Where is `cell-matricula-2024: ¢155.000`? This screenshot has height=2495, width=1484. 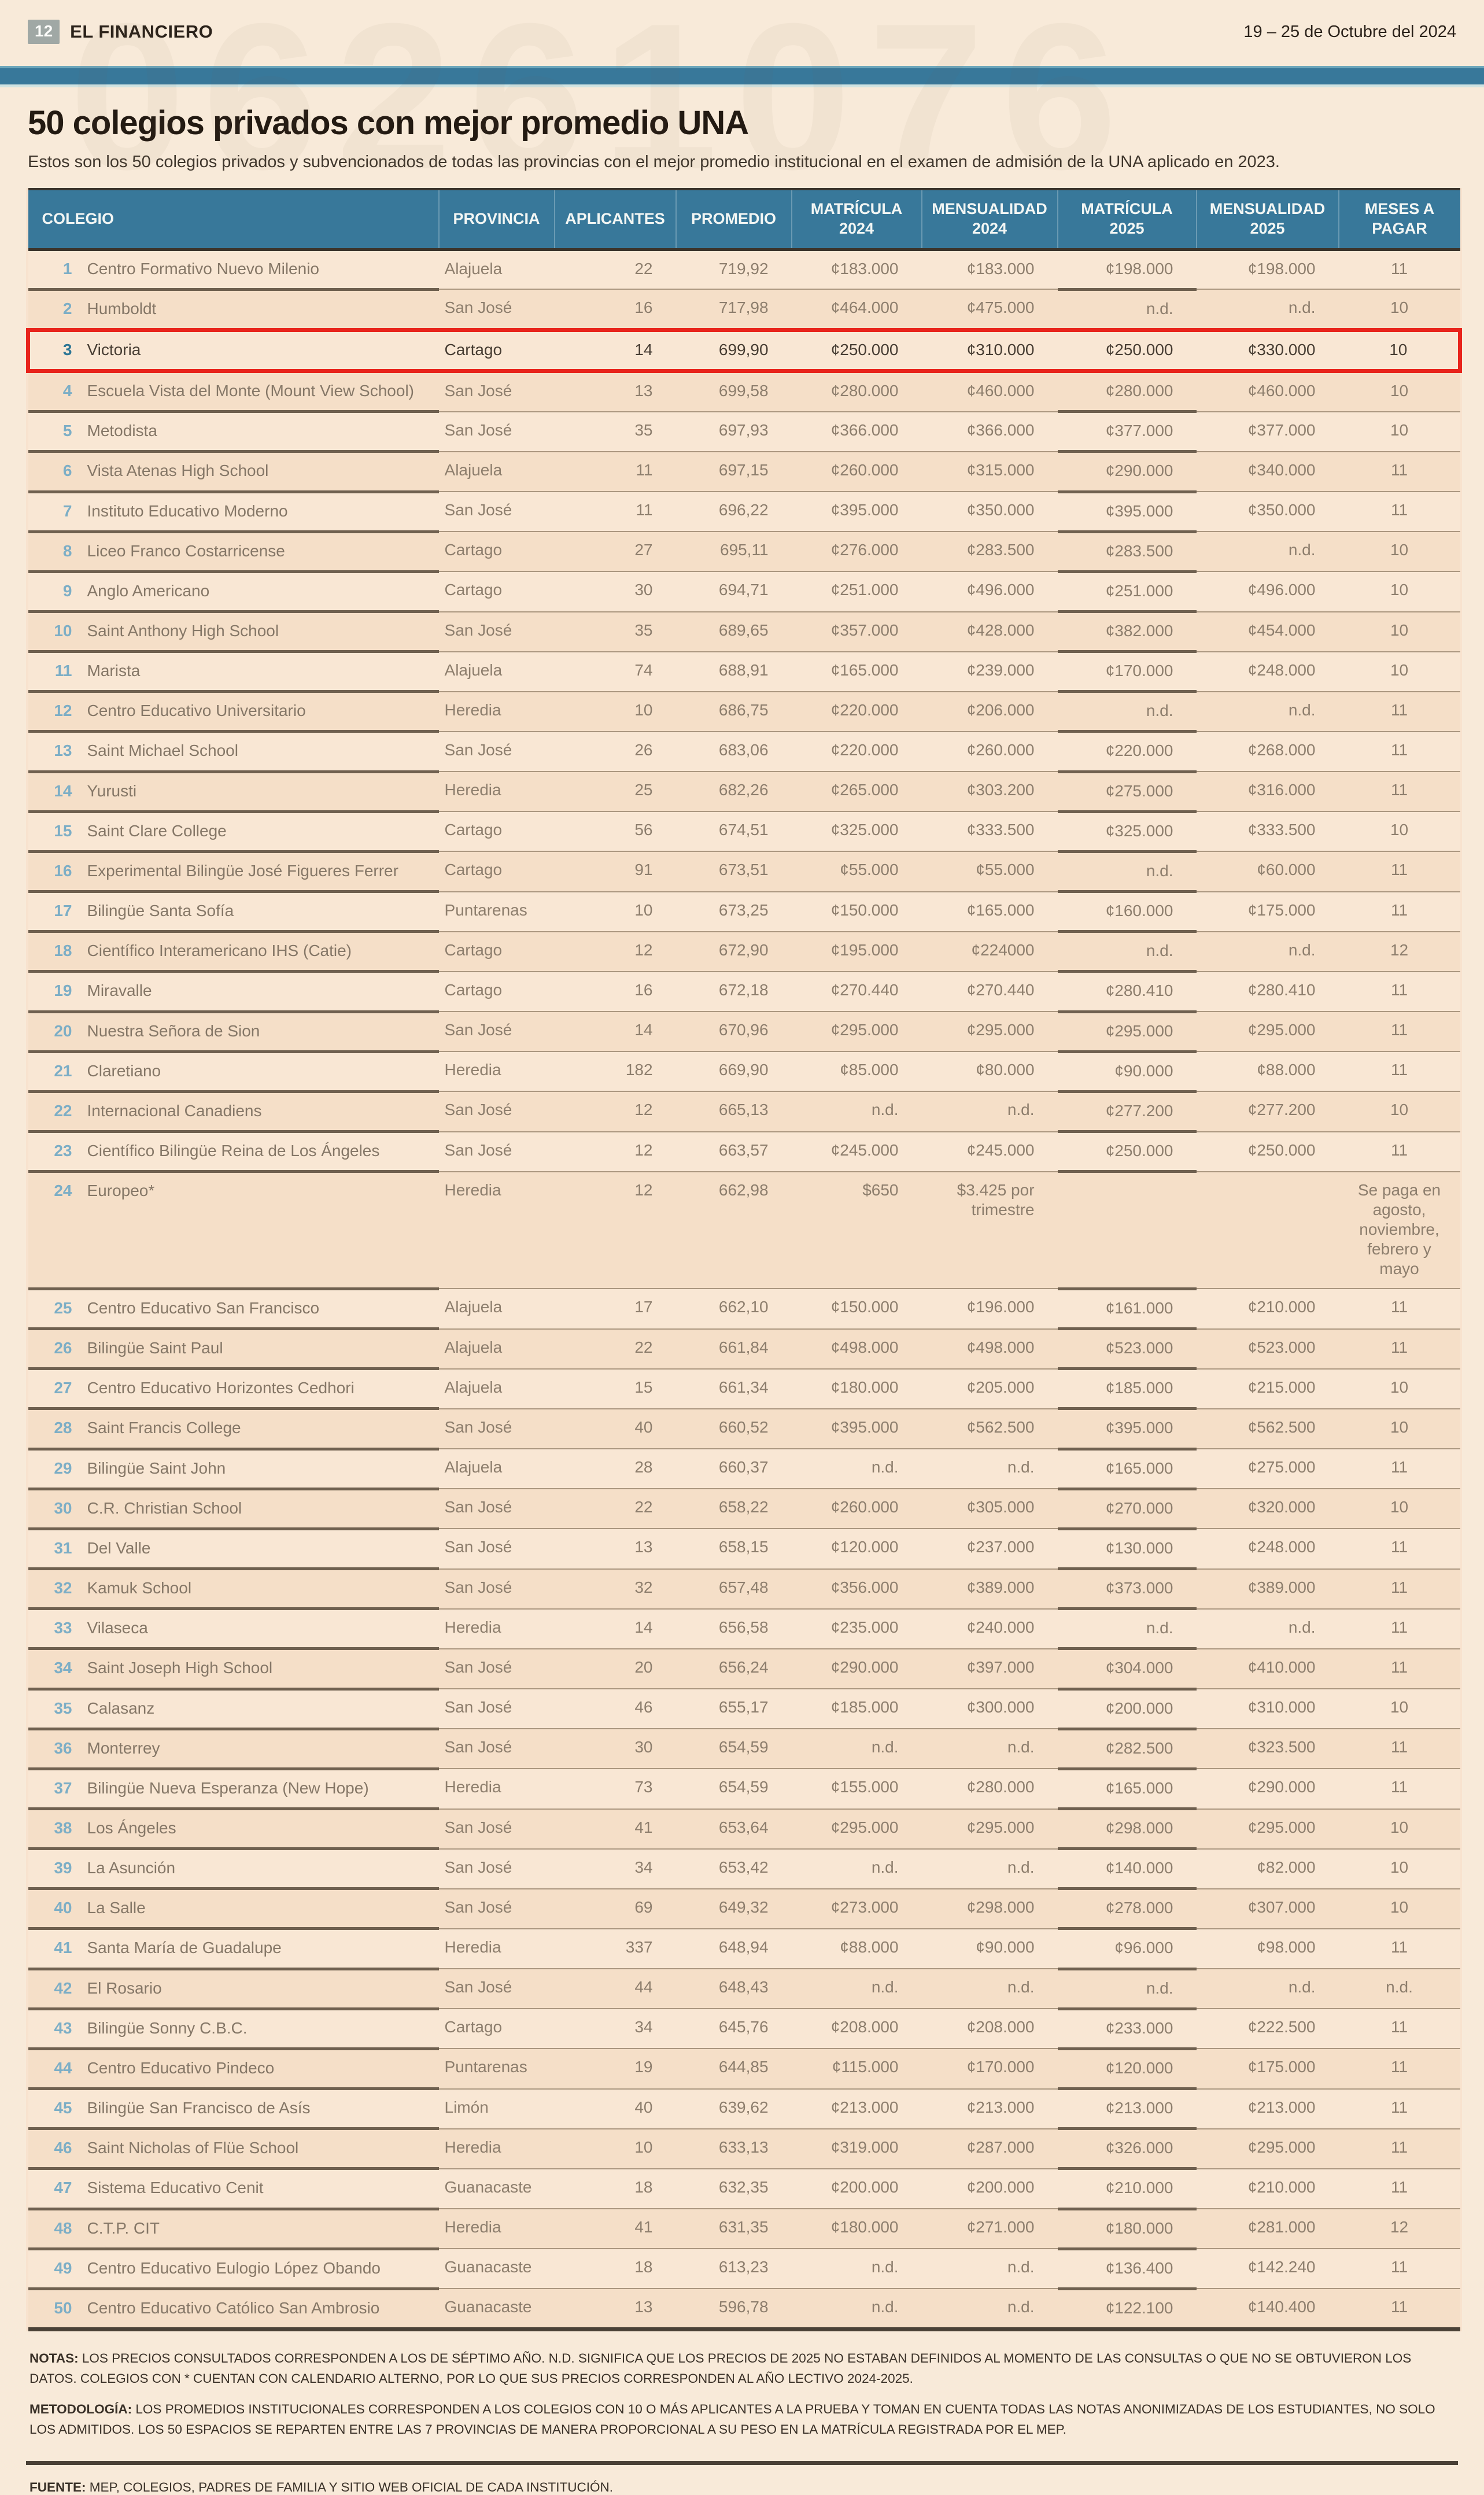 cell-matricula-2024: ¢155.000 is located at coordinates (857, 1789).